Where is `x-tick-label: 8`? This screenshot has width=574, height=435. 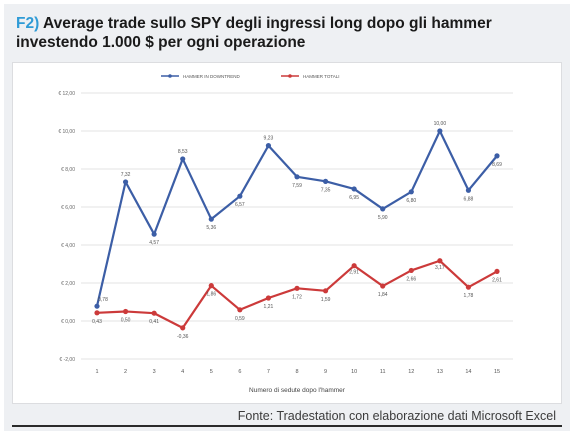 x-tick-label: 8 is located at coordinates (296, 372).